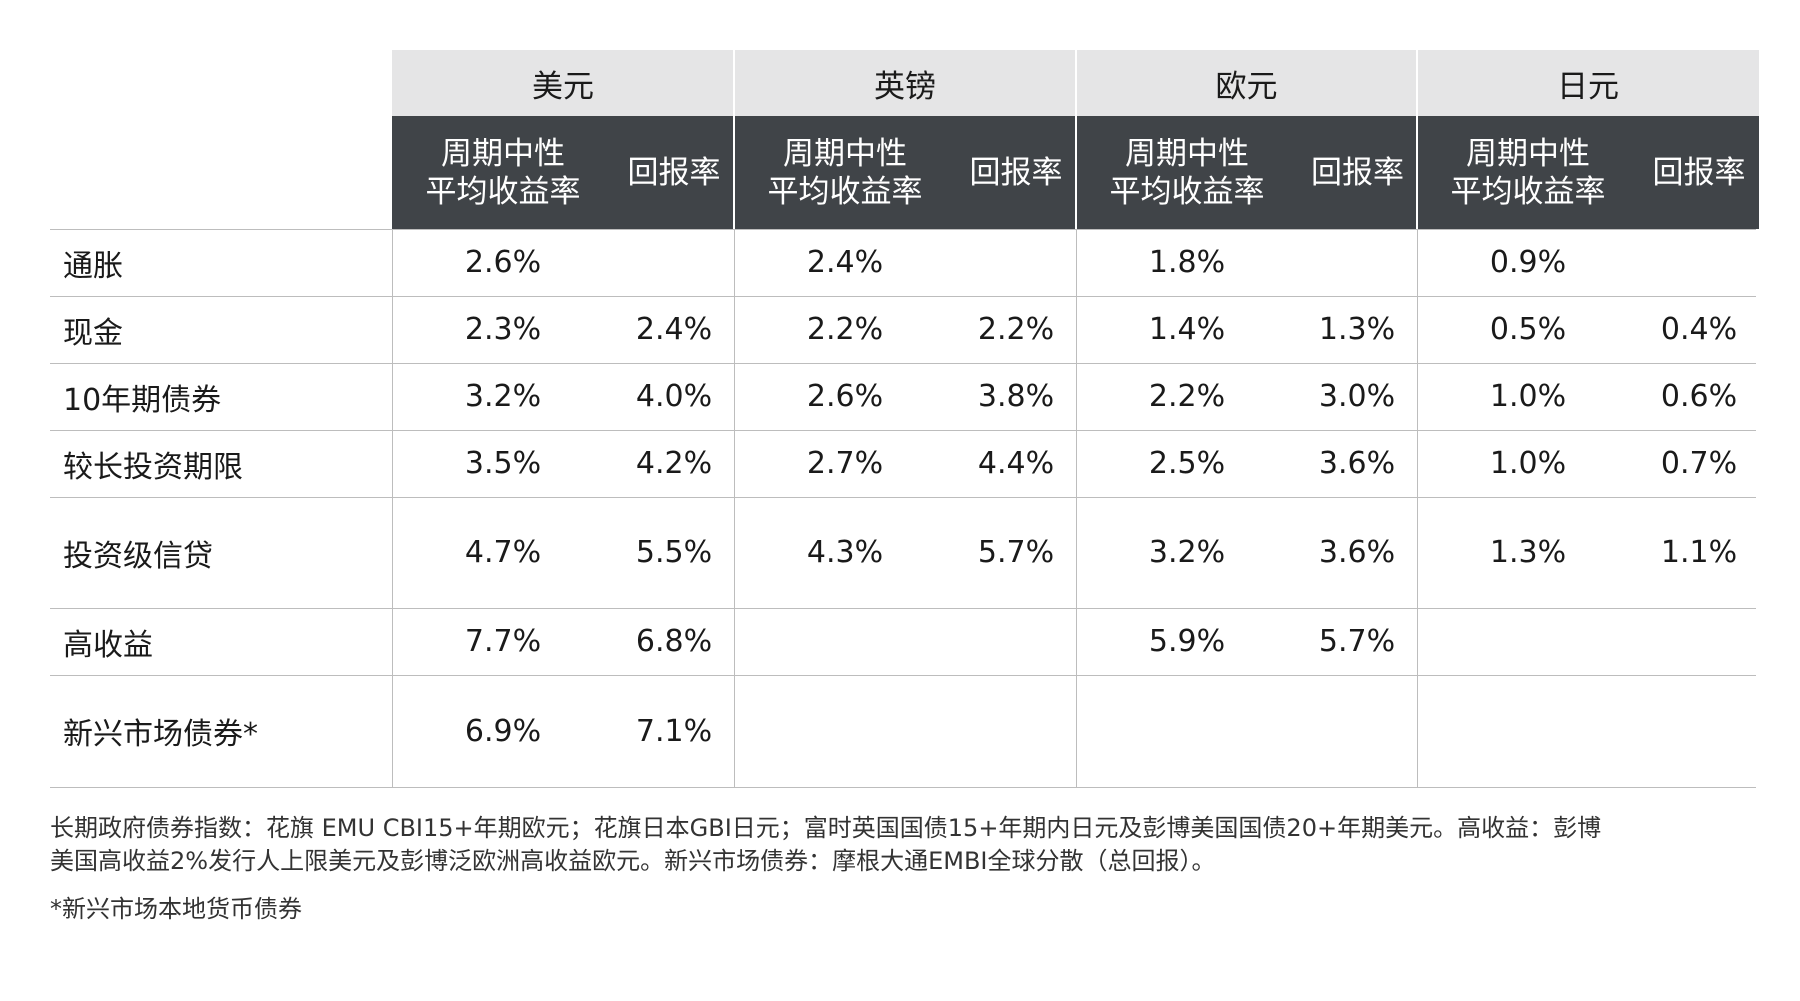 The image size is (1800, 1001). I want to click on cell-value: 5.9%, so click(1187, 641).